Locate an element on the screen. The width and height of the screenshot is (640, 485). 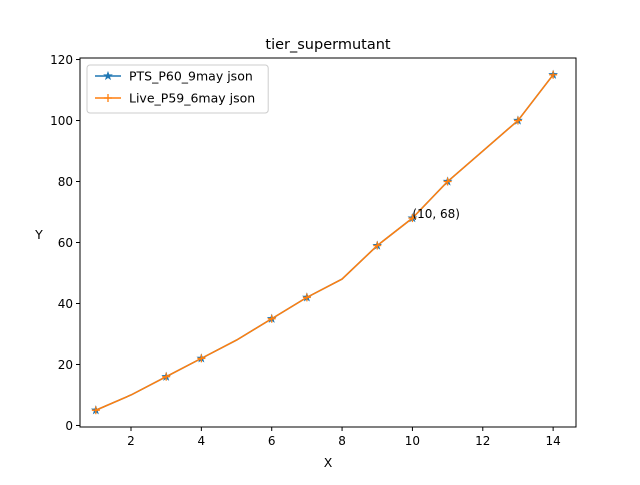
legend: PTS_P60_9may json Live_P59_6may json is located at coordinates (177, 89).